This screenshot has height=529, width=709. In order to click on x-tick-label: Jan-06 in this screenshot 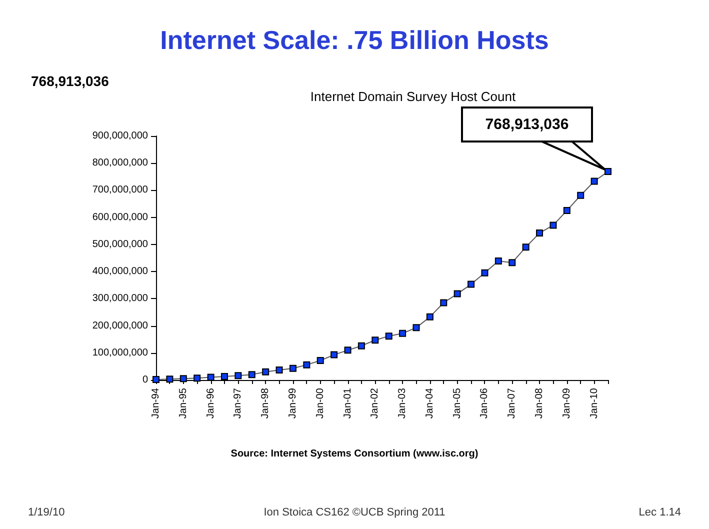, I will do `click(484, 403)`.